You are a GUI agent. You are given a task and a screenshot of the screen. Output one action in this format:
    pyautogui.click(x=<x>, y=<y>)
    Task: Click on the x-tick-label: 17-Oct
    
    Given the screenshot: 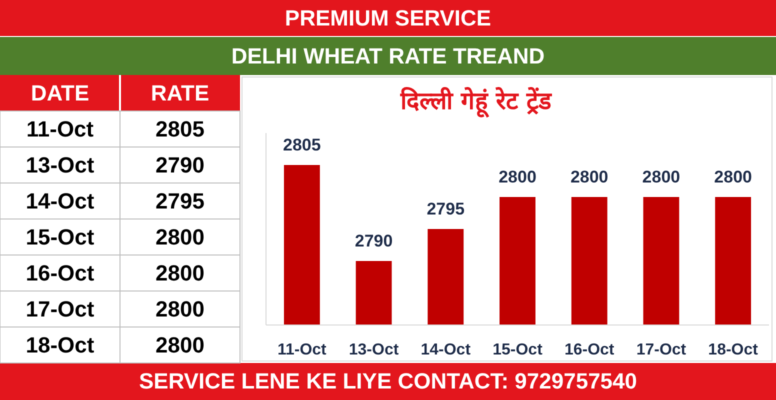 What is the action you would take?
    pyautogui.click(x=661, y=350)
    